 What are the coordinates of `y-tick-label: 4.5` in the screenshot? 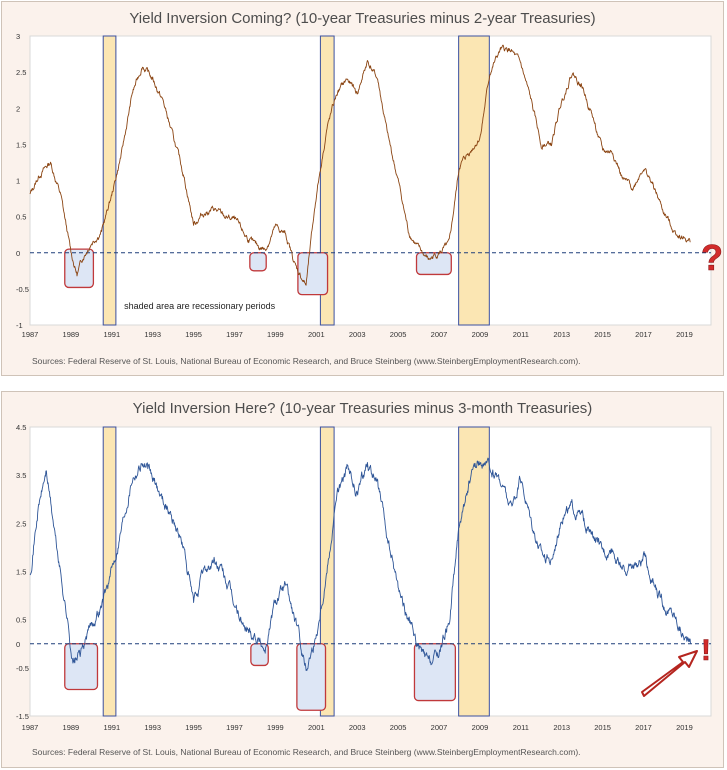 It's located at (21, 427).